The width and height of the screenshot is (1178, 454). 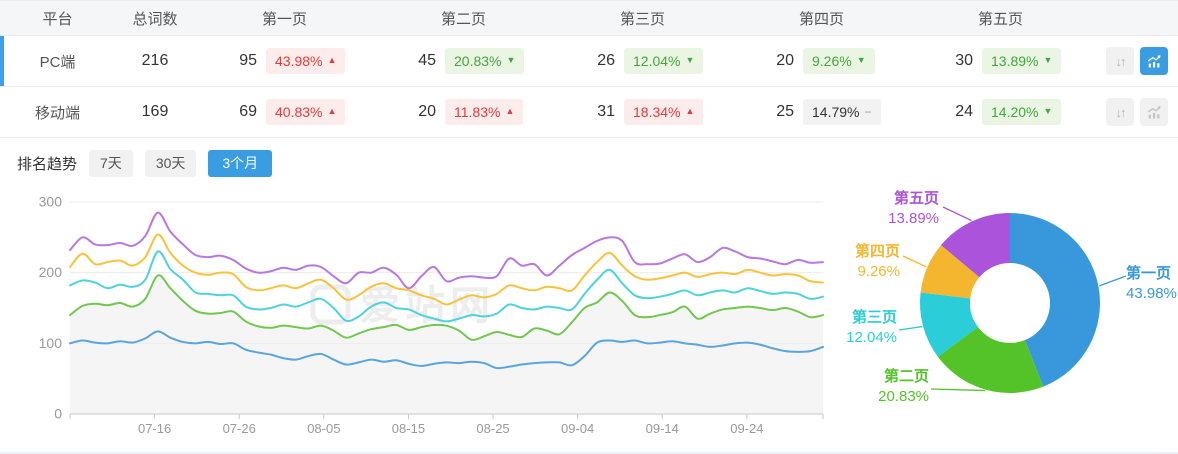 I want to click on page2-cell: 20 11.83%, so click(x=463, y=112).